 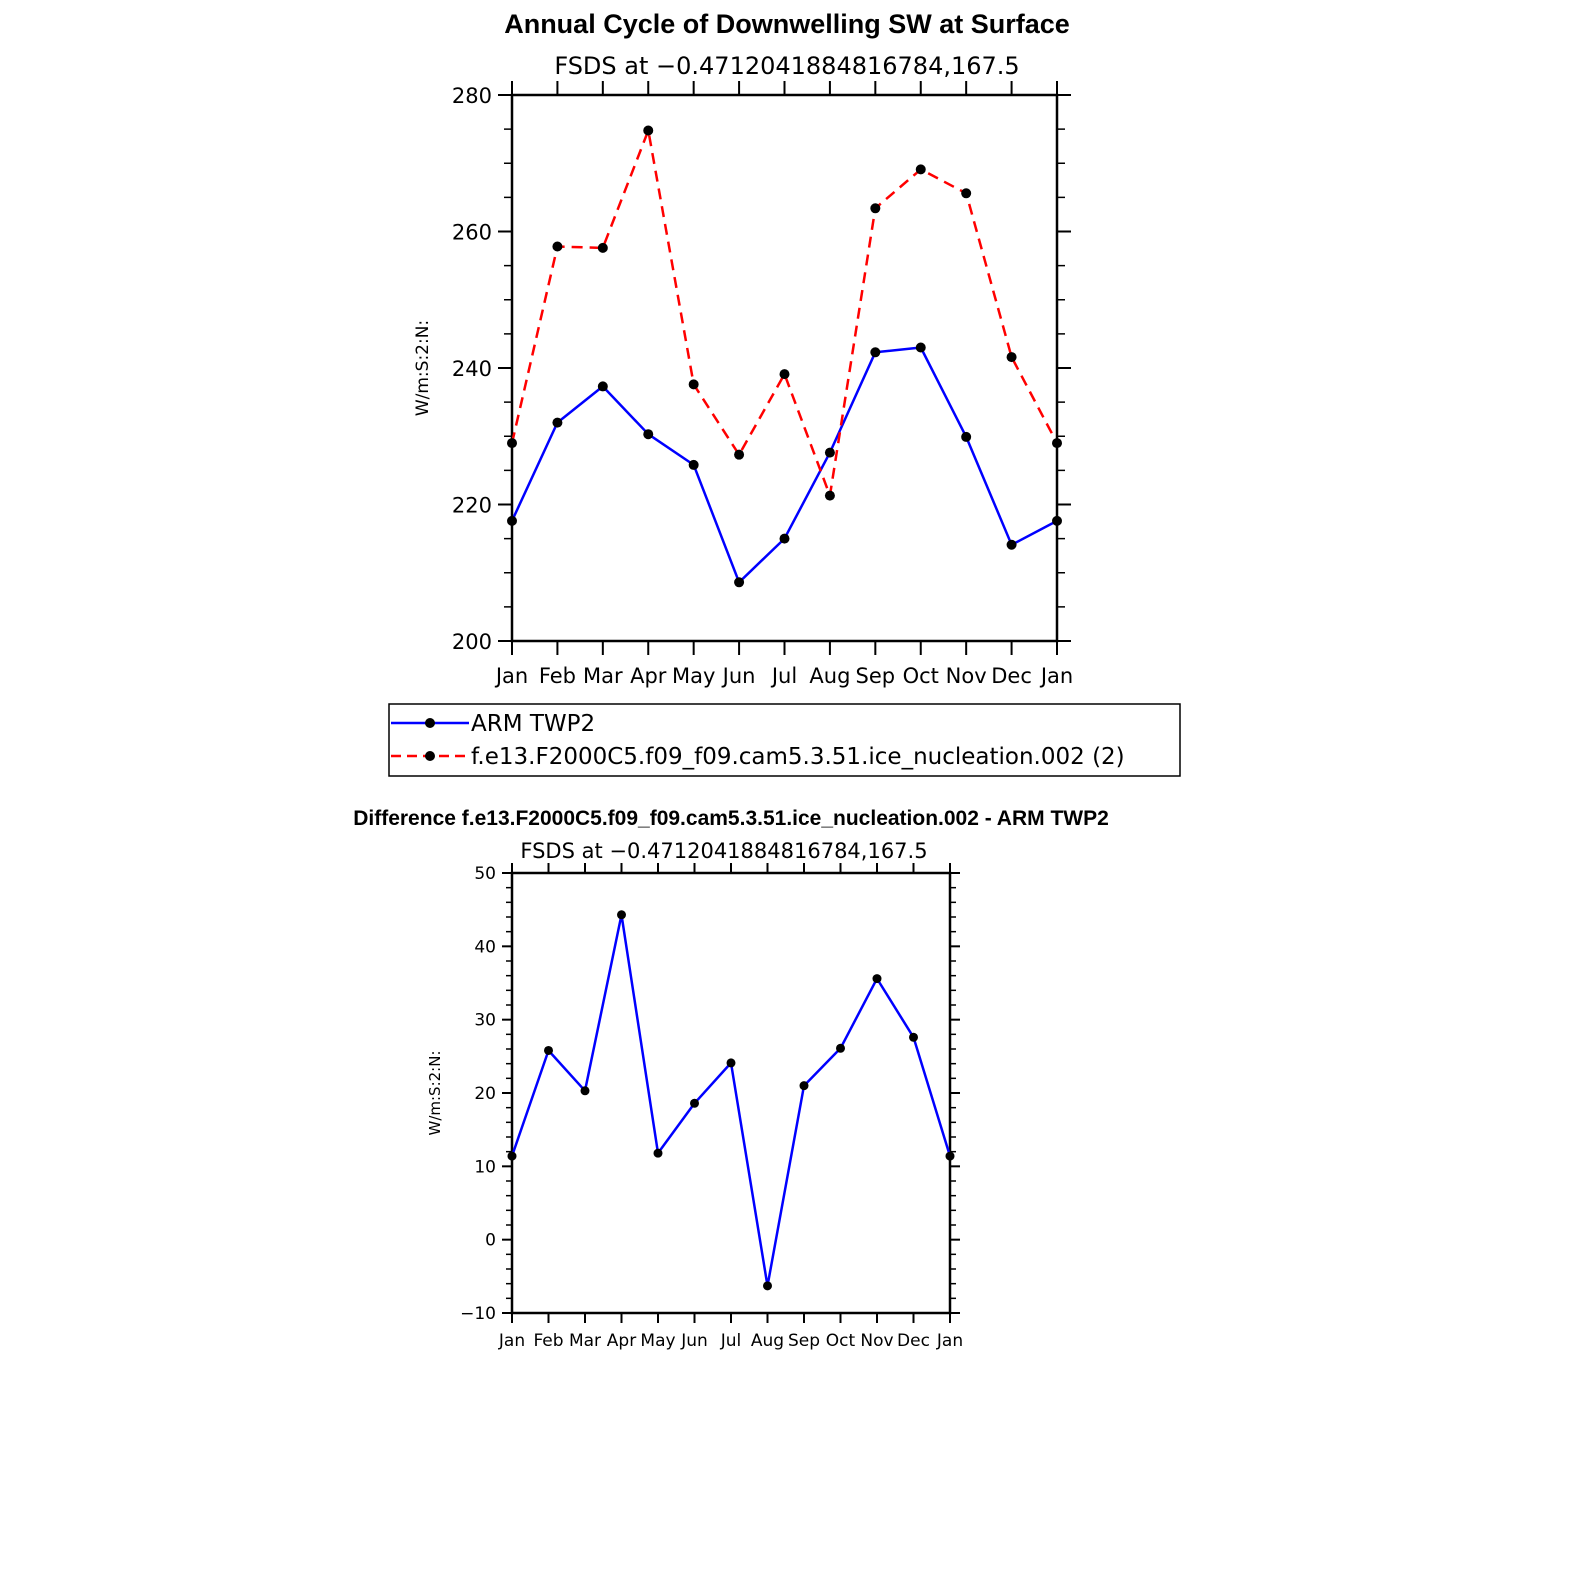 What do you see at coordinates (430, 723) in the screenshot?
I see `legend-marker-arm` at bounding box center [430, 723].